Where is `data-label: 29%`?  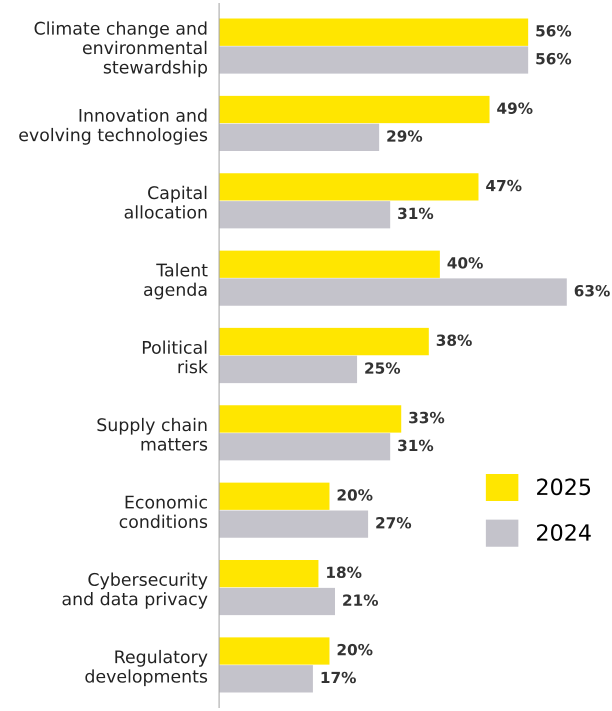 data-label: 29% is located at coordinates (404, 136).